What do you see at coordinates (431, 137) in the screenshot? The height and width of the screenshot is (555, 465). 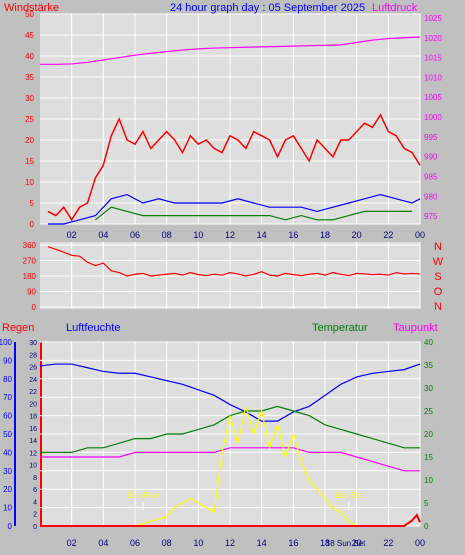 I see `pressure-tick-label: 995` at bounding box center [431, 137].